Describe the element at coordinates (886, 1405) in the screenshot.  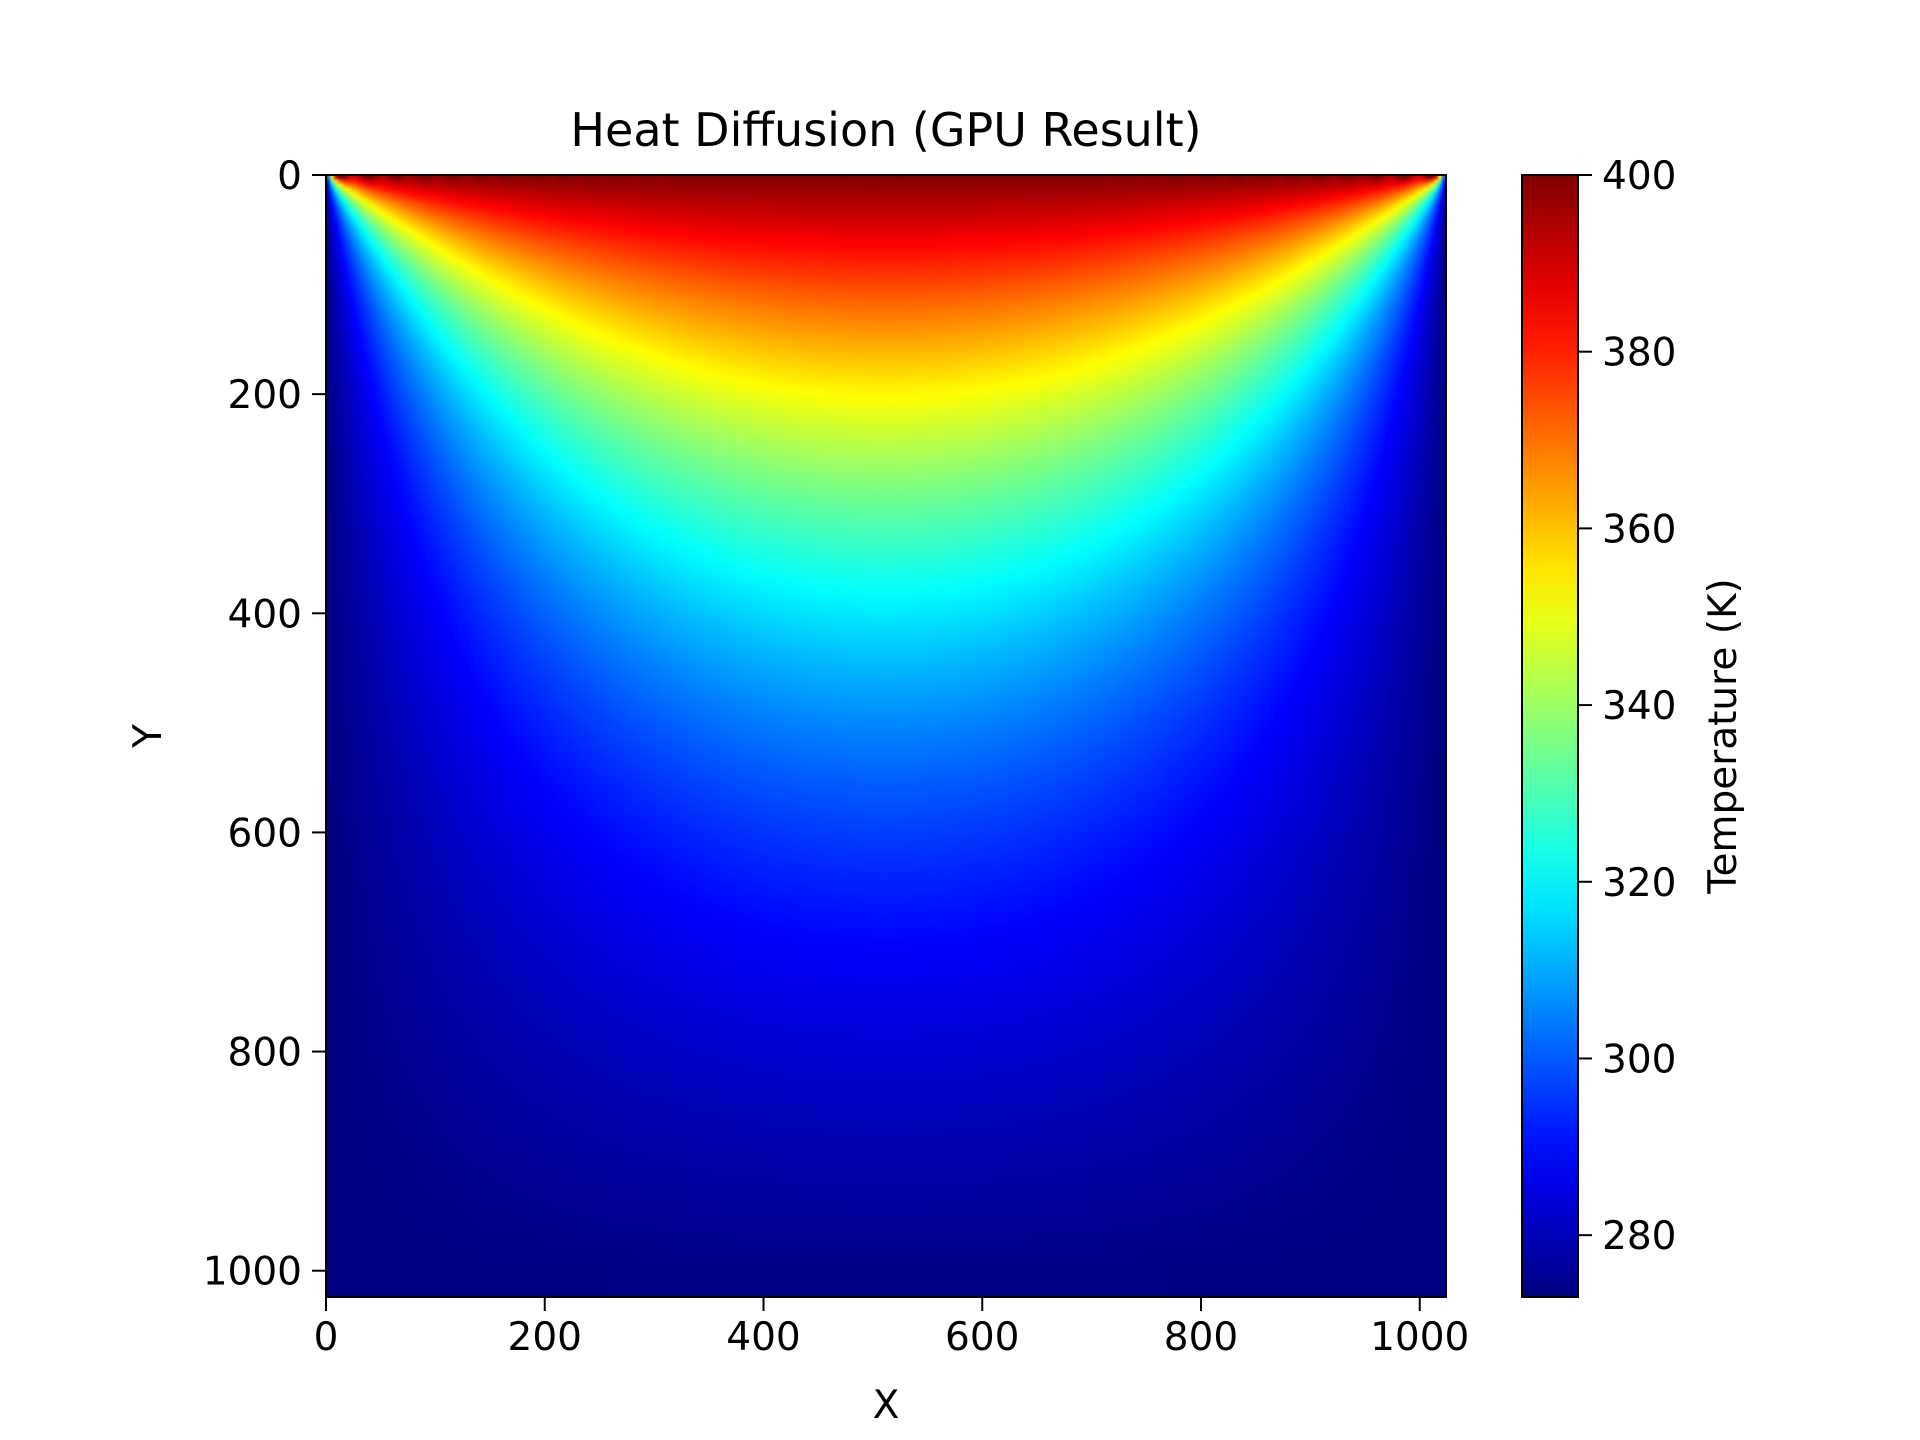
I see `x-axis-label: X` at that location.